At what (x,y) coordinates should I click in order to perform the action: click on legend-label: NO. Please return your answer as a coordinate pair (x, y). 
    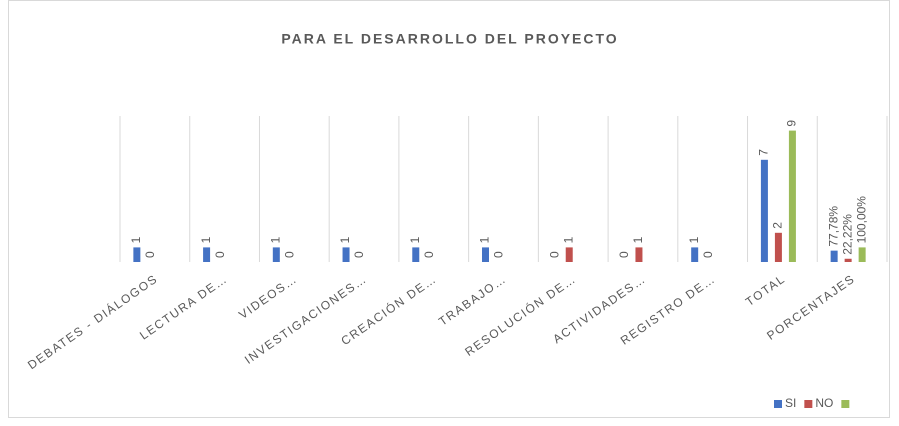
    Looking at the image, I should click on (824, 403).